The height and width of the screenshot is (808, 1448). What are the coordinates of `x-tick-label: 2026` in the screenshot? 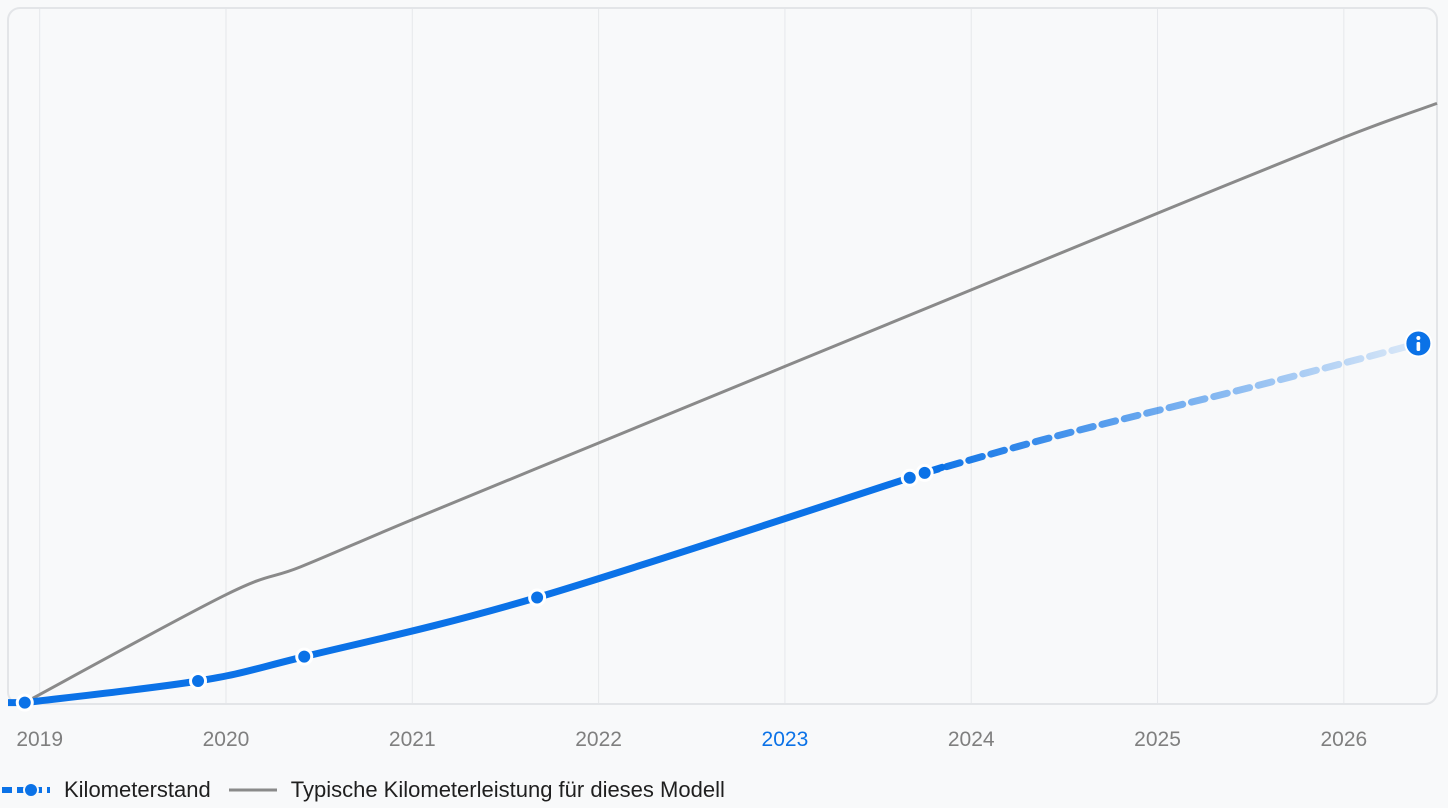 It's located at (1343, 739).